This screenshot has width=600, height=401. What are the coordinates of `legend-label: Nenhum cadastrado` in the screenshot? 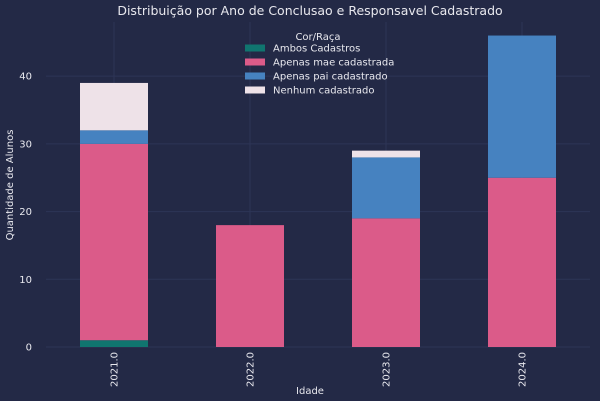 It's located at (324, 91).